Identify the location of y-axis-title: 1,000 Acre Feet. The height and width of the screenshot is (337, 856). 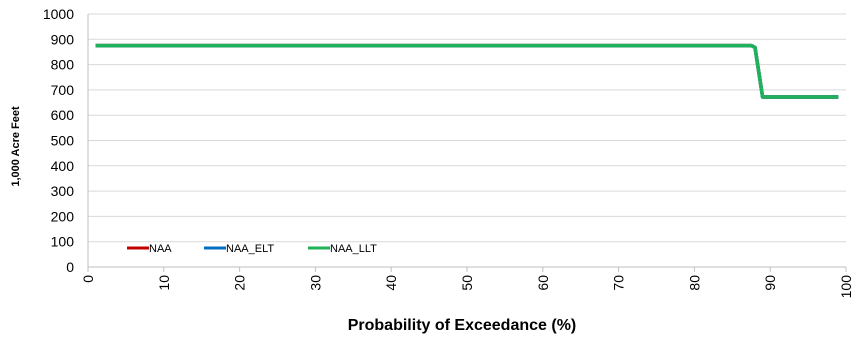
(16, 146).